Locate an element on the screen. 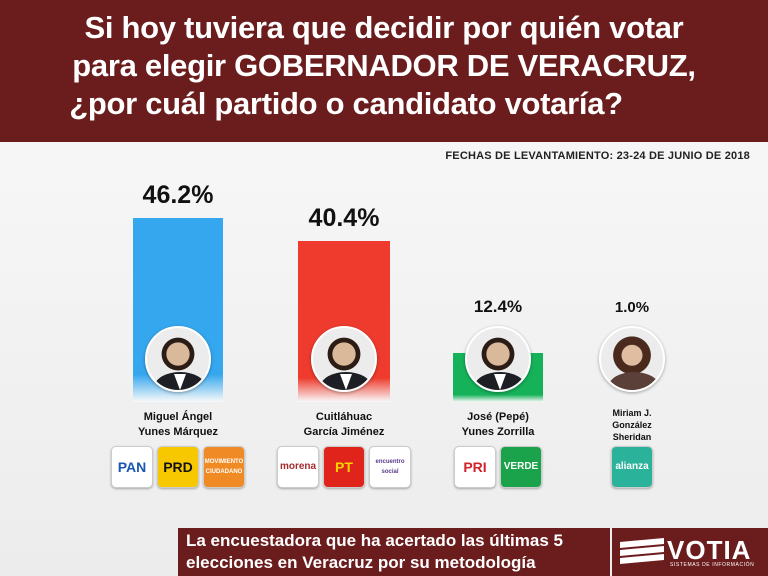 This screenshot has width=768, height=576. candidate-name-line: Cuitláhuac is located at coordinates (344, 417).